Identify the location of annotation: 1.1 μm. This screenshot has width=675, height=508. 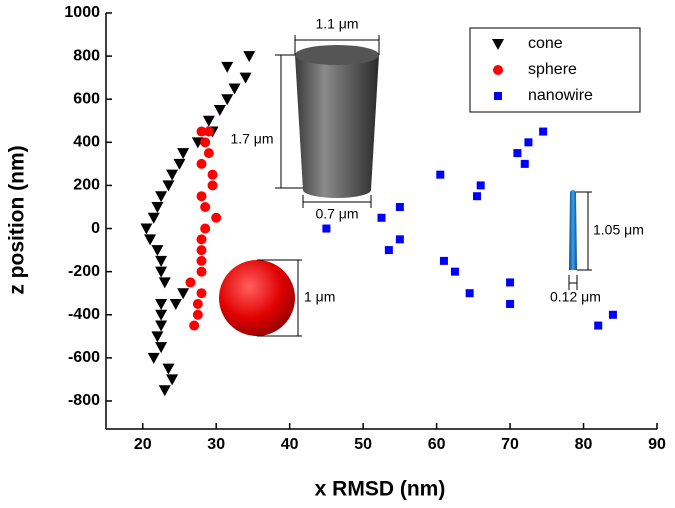
(336, 24).